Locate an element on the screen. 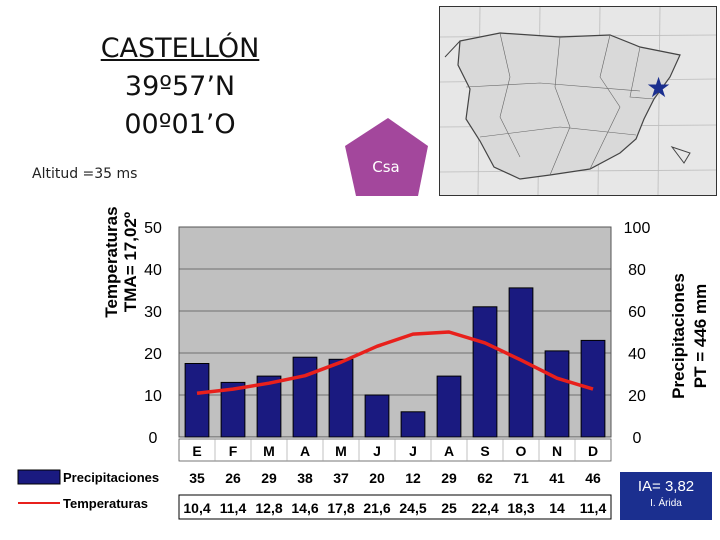 The height and width of the screenshot is (540, 720). precip-legend-label: Precipitaciones is located at coordinates (111, 477).